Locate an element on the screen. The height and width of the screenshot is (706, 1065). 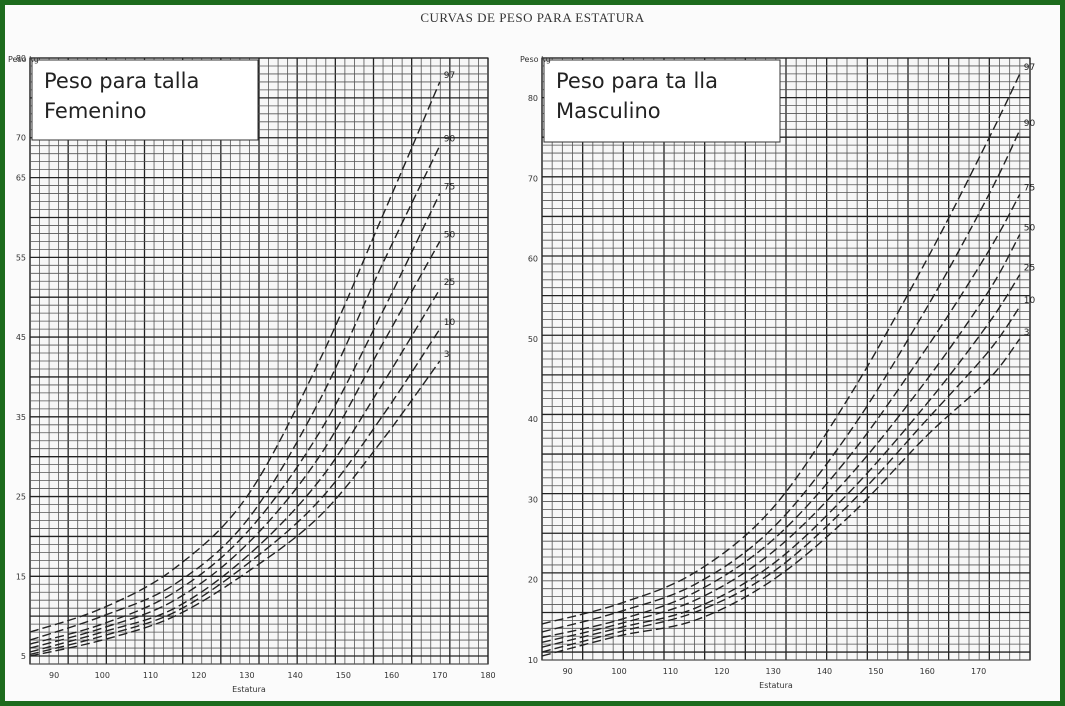
chart-title-line: Masculino is located at coordinates (608, 111).